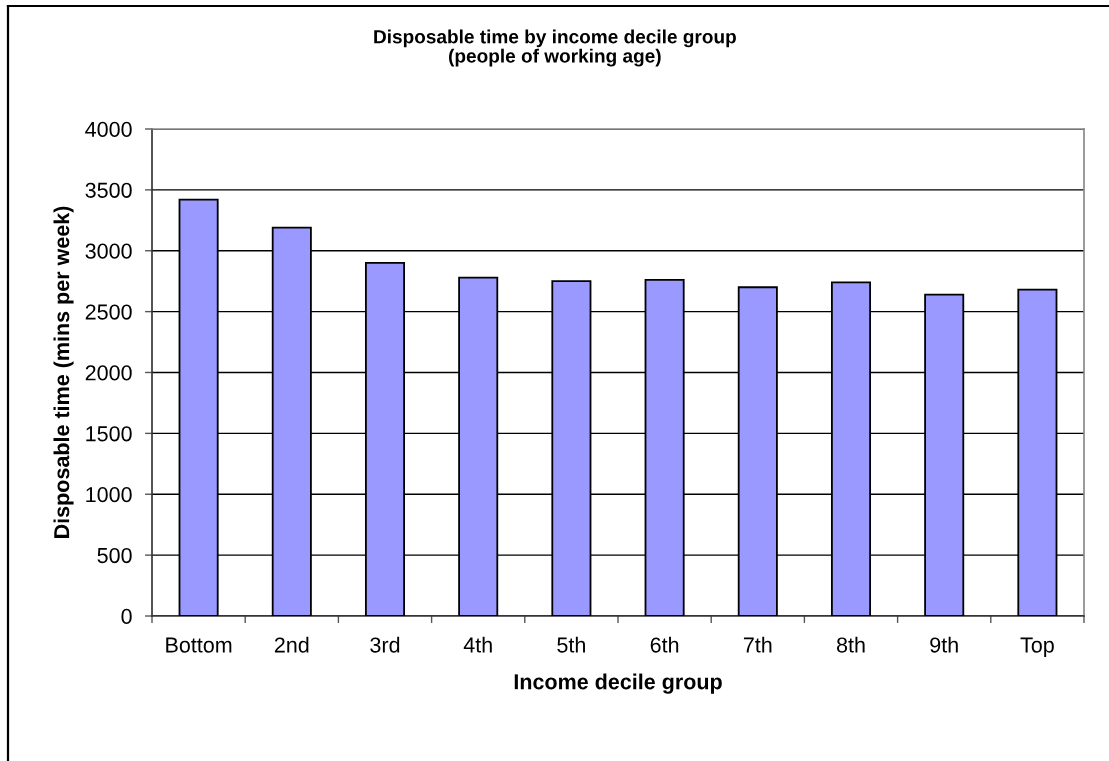 The image size is (1109, 761). Describe the element at coordinates (477, 644) in the screenshot. I see `x-tick-label: 4th` at that location.